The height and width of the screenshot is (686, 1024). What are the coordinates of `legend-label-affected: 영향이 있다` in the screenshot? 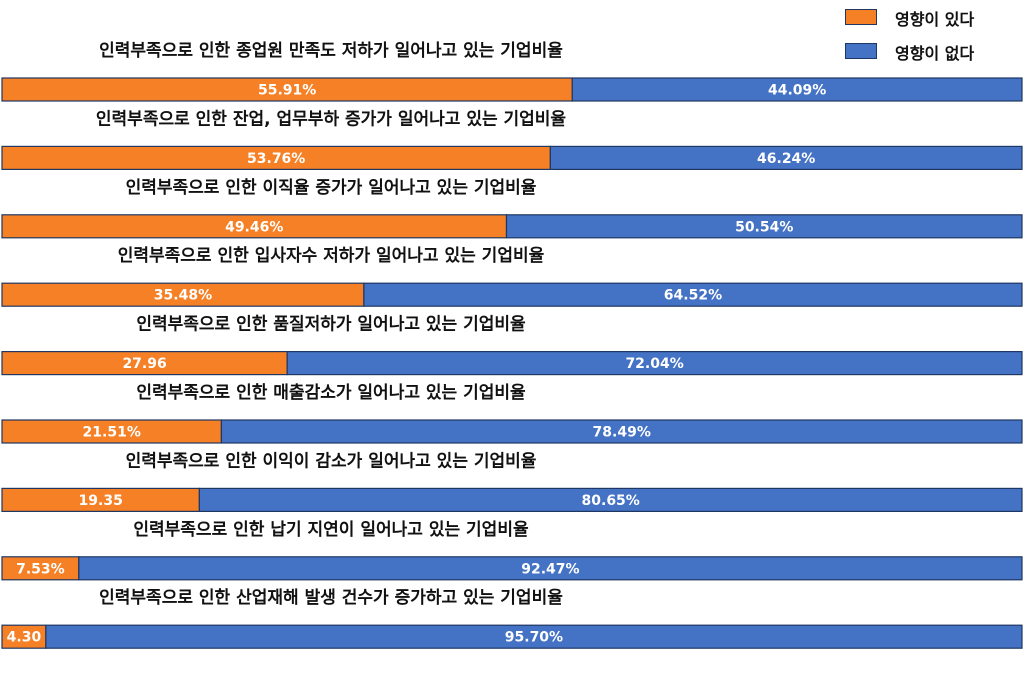 It's located at (935, 19).